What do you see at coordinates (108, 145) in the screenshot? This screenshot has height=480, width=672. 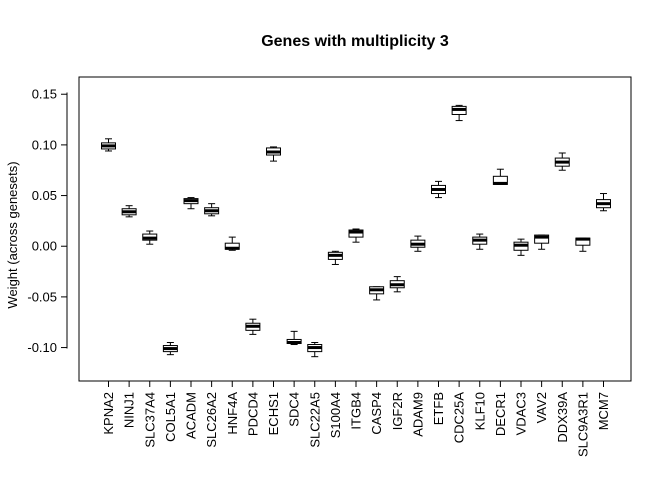 I see `box-kpna2` at bounding box center [108, 145].